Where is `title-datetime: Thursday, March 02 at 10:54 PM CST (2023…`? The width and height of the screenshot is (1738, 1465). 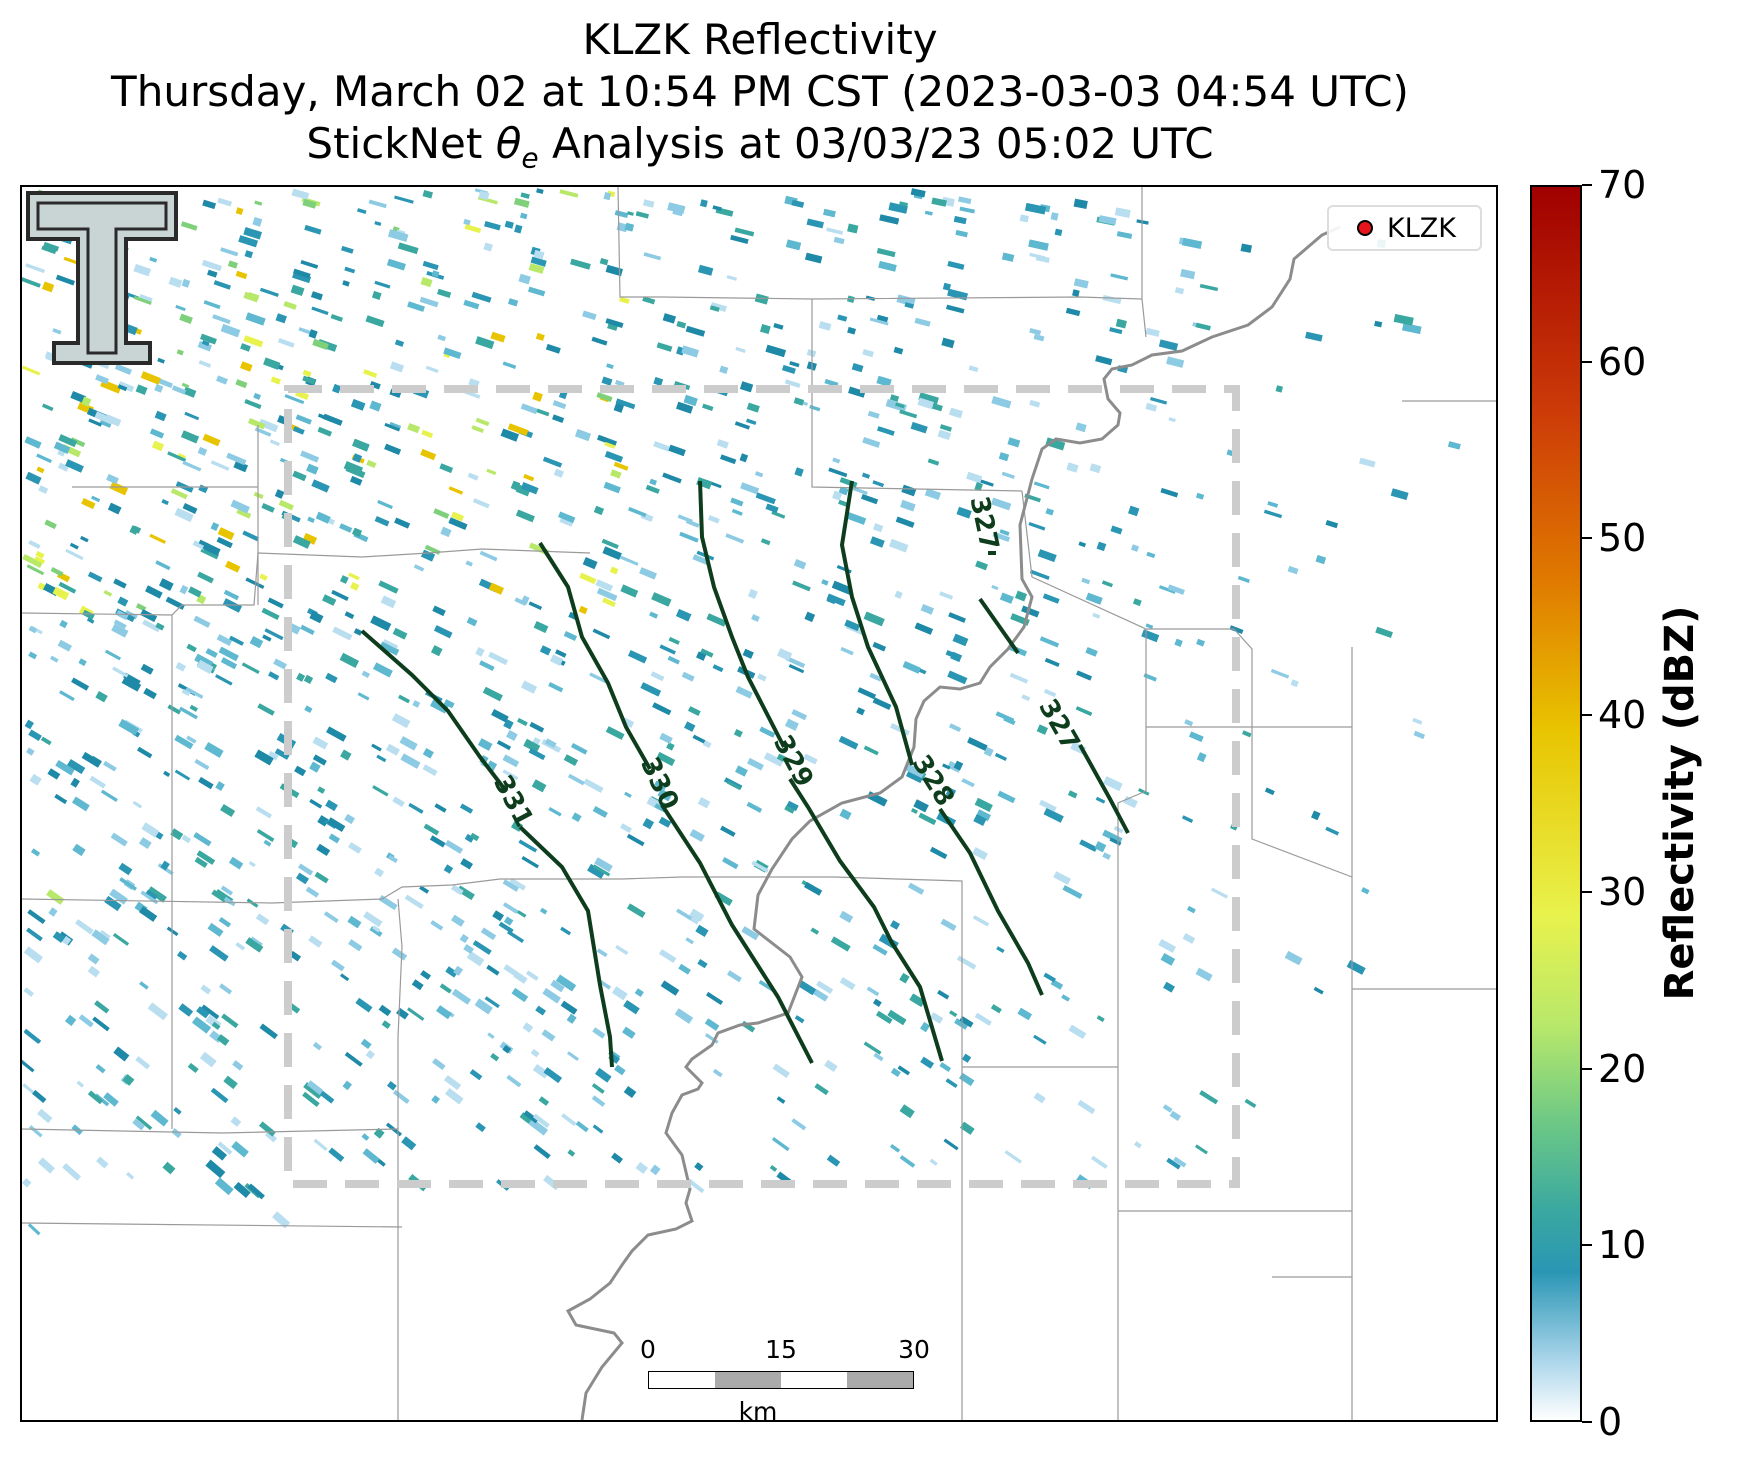 title-datetime: Thursday, March 02 at 10:54 PM CST (2023… is located at coordinates (760, 91).